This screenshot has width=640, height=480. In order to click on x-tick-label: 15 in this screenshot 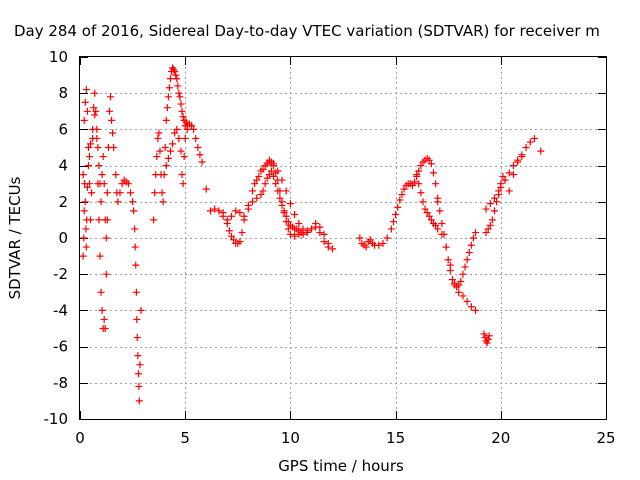, I will do `click(395, 438)`.